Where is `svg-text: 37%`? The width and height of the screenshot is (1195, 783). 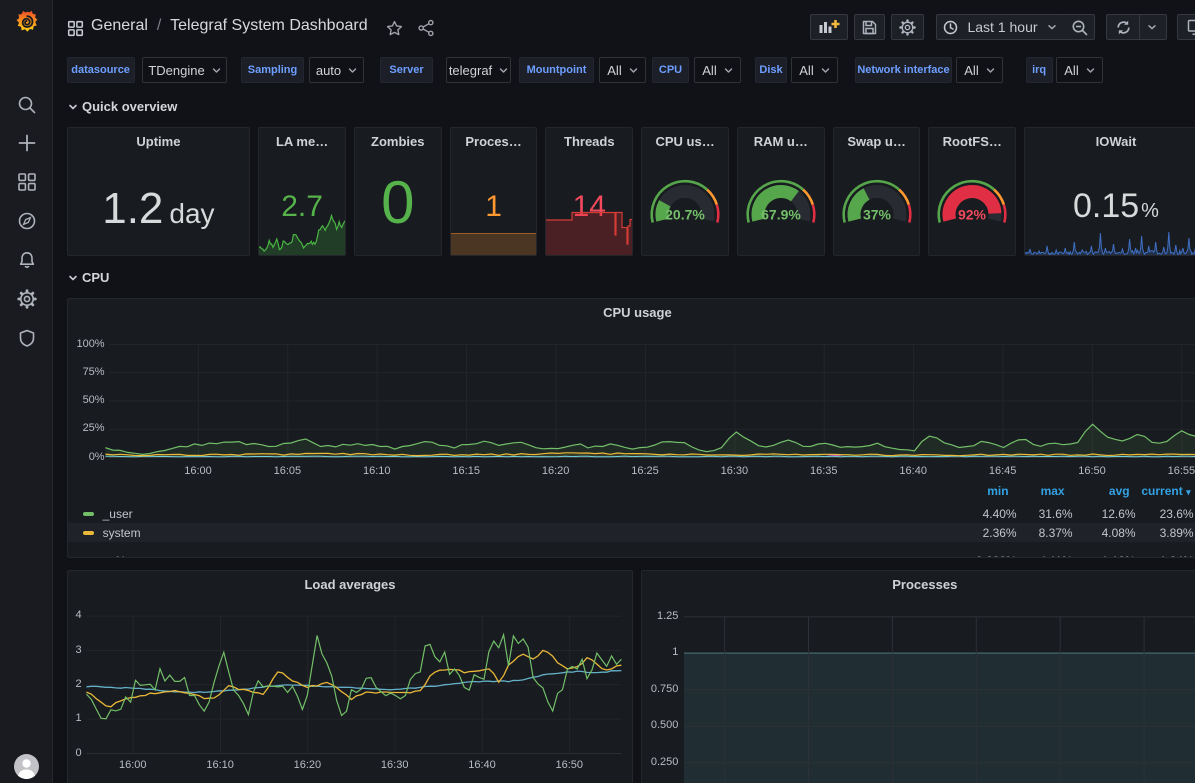 svg-text: 37% is located at coordinates (877, 215).